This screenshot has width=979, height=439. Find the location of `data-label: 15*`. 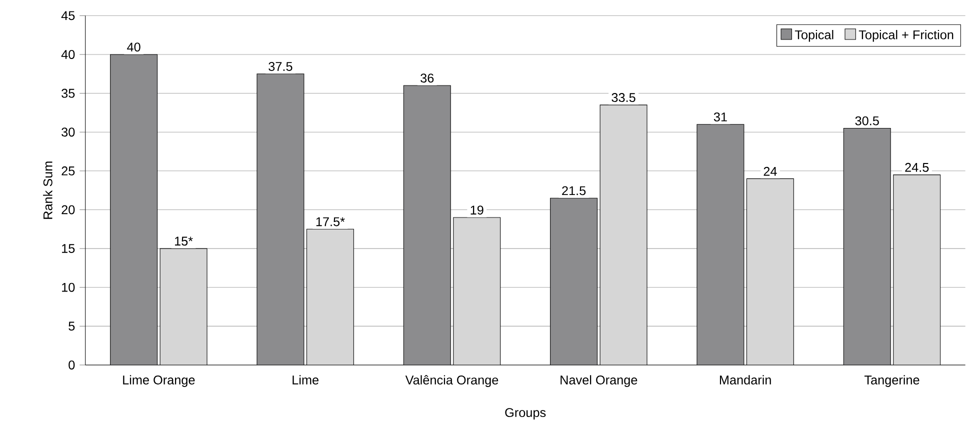

data-label: 15* is located at coordinates (184, 241).